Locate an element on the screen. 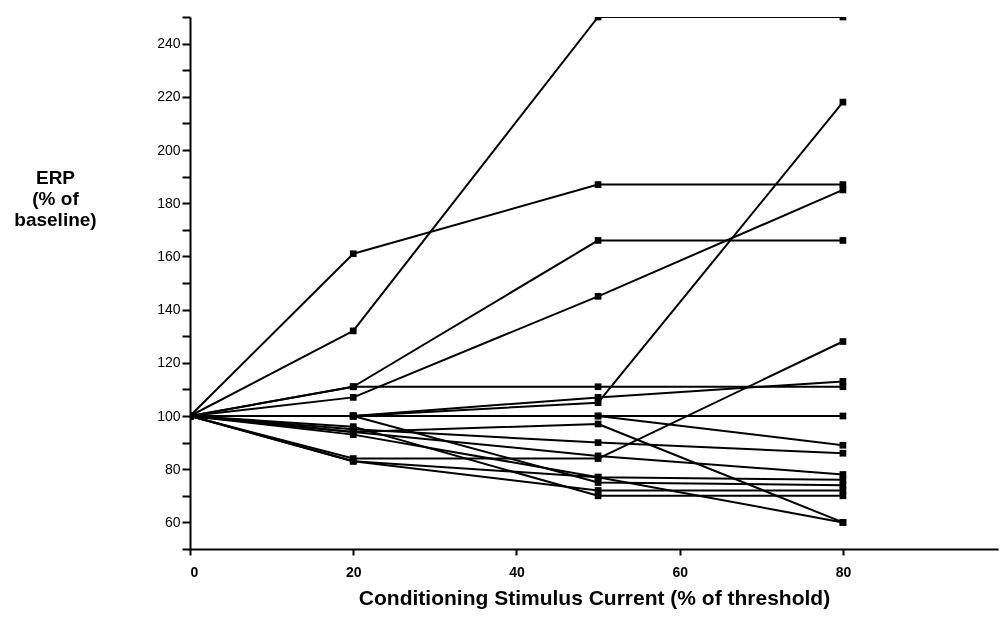 The height and width of the screenshot is (638, 1001). x-axis-title: Conditioning Stimulus Current (% of threshold) is located at coordinates (594, 597).